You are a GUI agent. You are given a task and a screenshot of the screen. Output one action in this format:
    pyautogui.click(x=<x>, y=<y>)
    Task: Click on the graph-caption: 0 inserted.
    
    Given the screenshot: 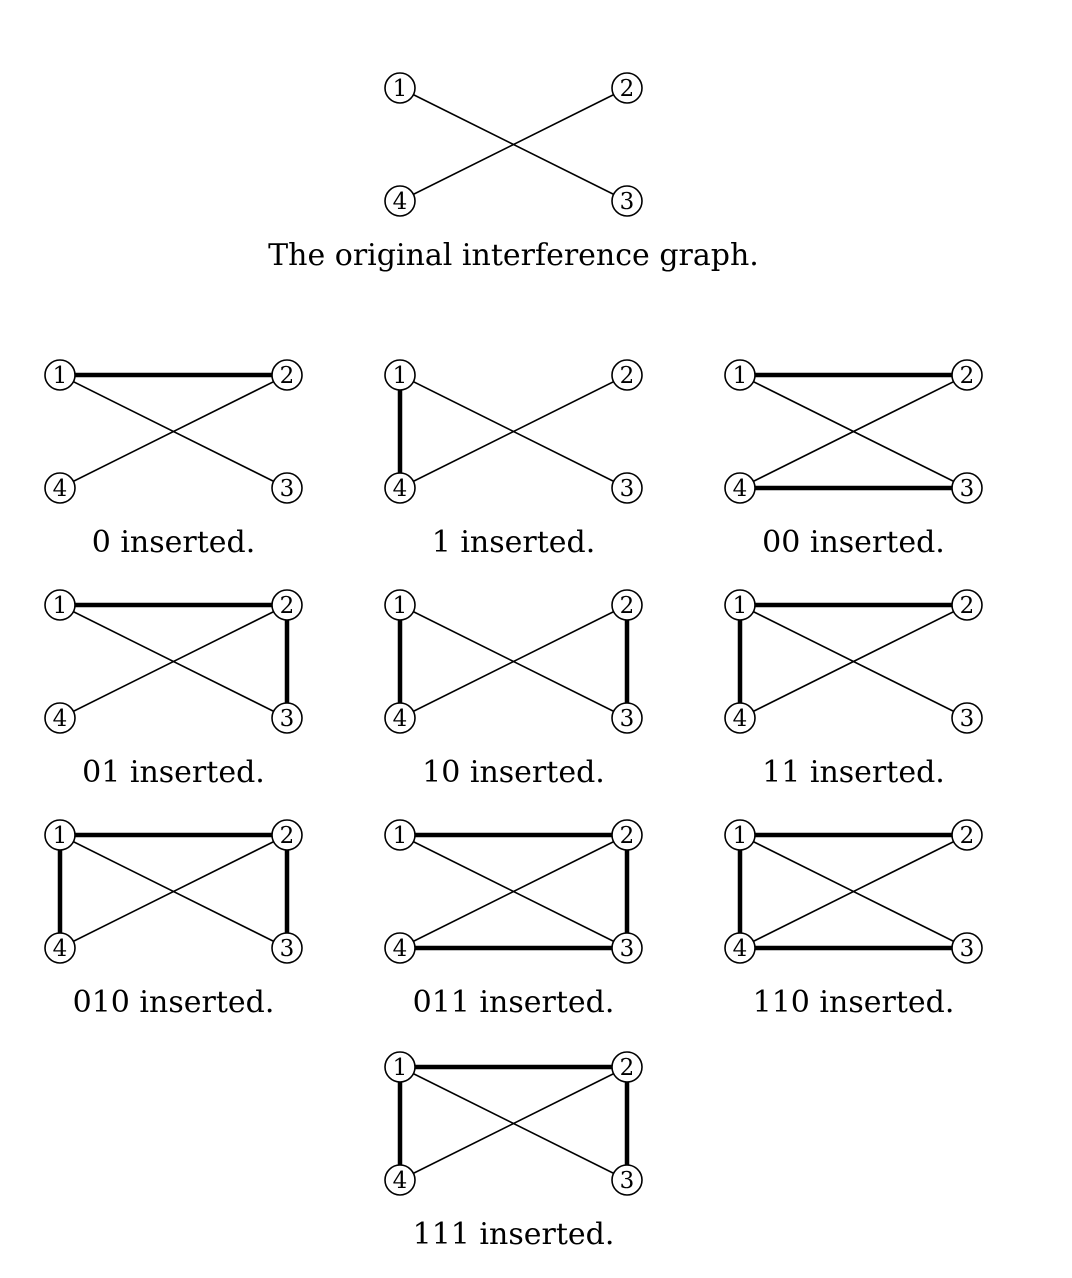 What is the action you would take?
    pyautogui.click(x=174, y=542)
    